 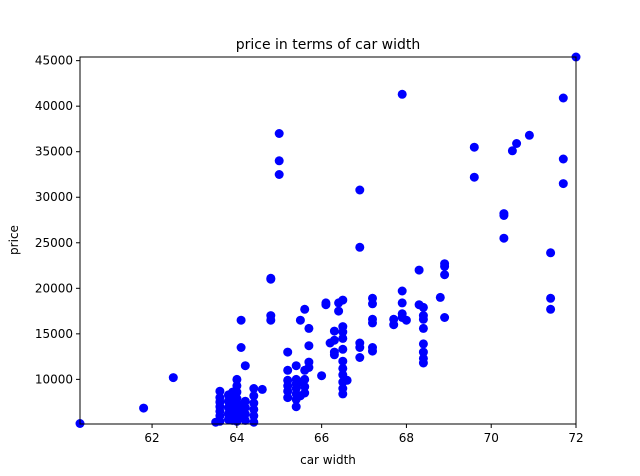 I want to click on x-axis-label: car width, so click(x=328, y=460).